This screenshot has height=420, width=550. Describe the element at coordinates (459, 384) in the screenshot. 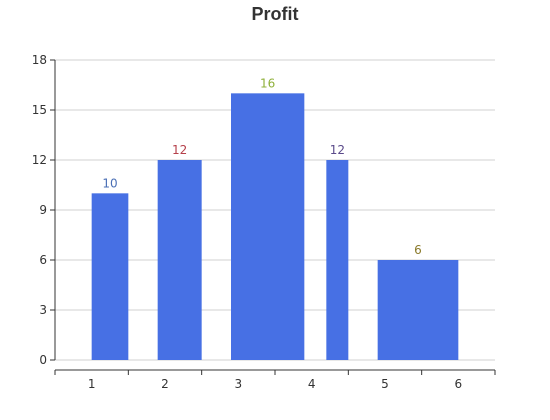

I see `x-tick-label: 6` at that location.